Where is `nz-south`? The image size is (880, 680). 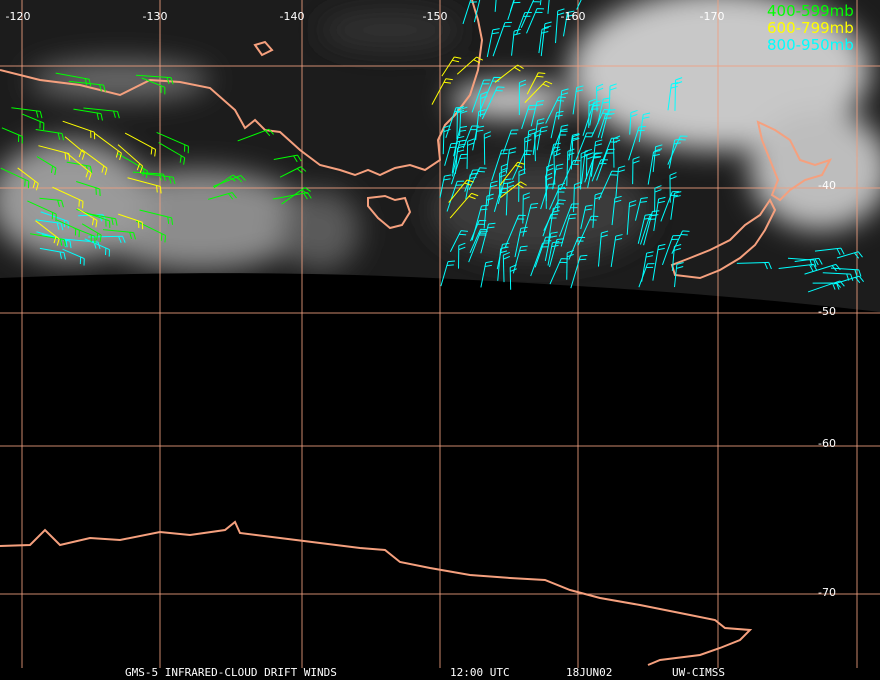
nz-south is located at coordinates (723, 239).